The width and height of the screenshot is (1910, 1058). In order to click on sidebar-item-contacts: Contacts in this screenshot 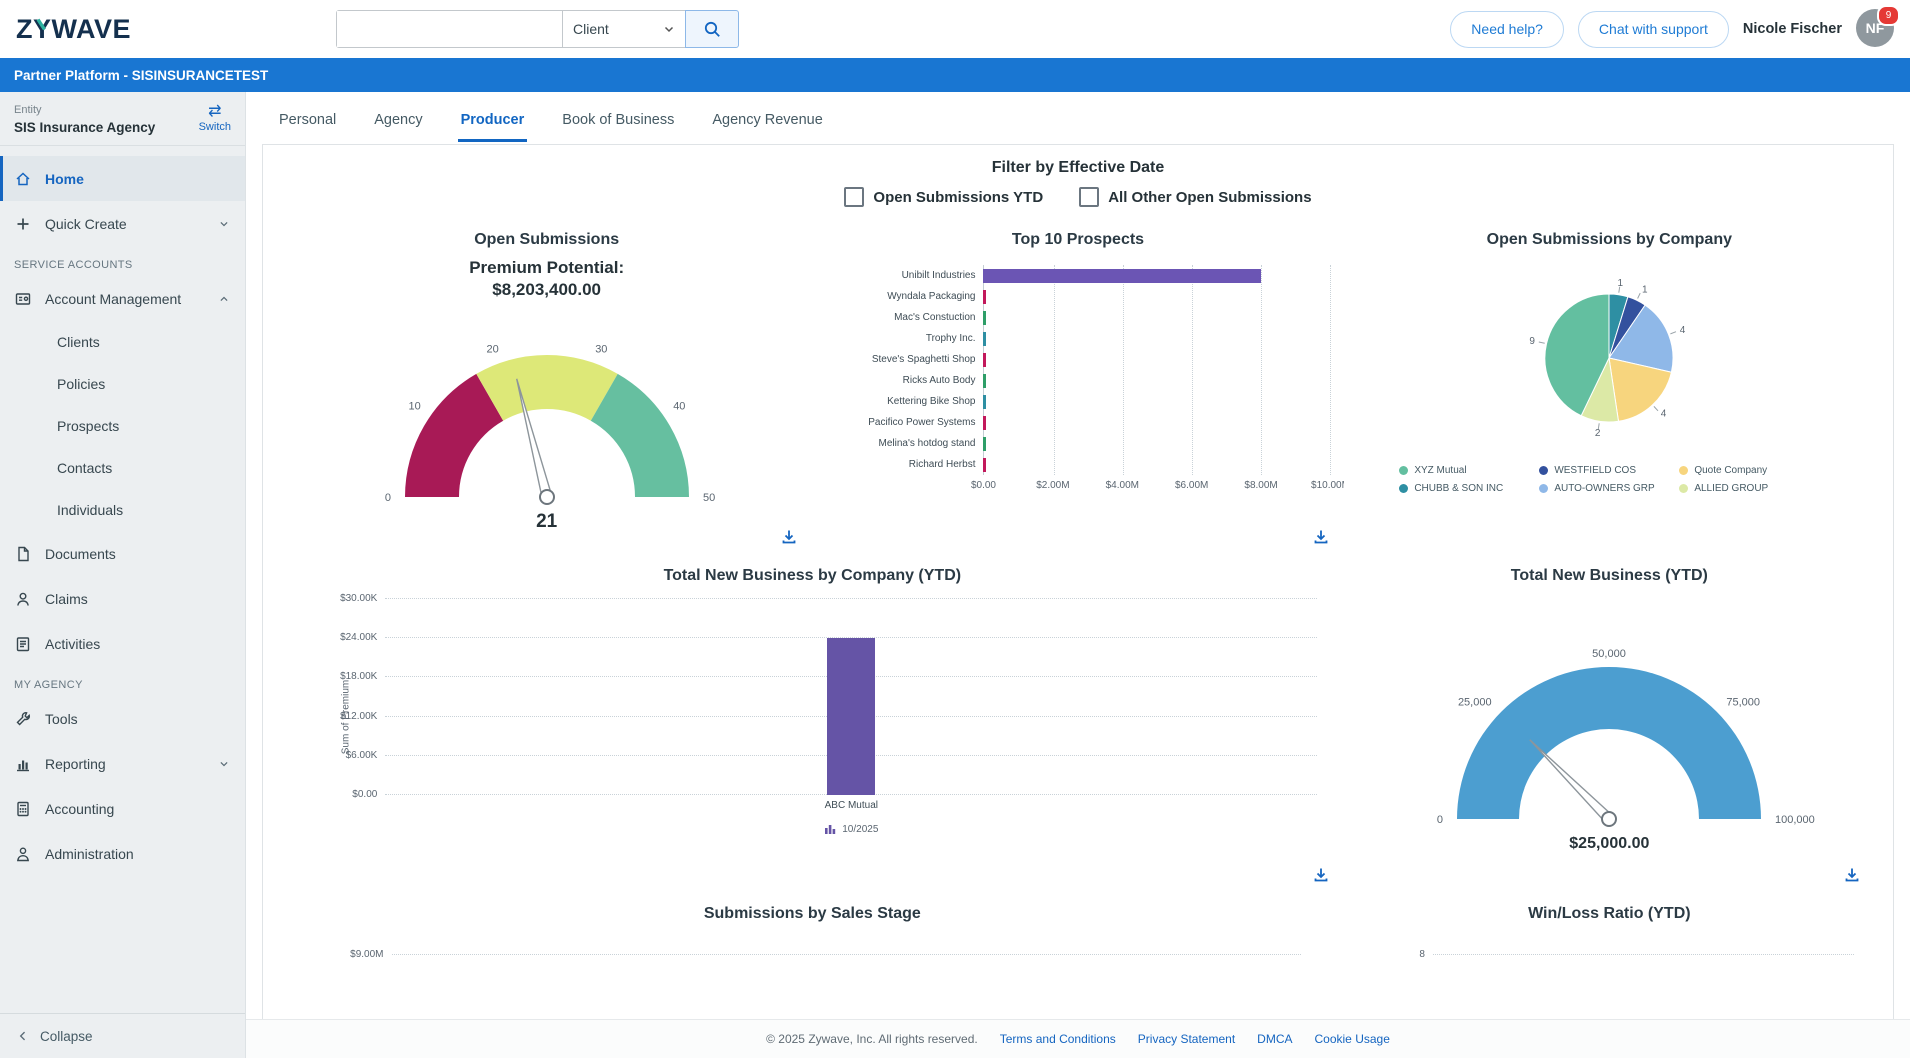, I will do `click(85, 468)`.